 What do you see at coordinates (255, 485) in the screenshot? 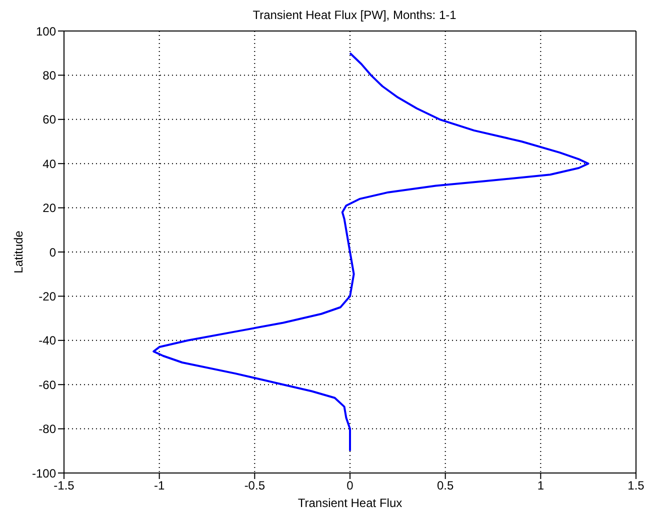
I see `x-tick-label: -0.5` at bounding box center [255, 485].